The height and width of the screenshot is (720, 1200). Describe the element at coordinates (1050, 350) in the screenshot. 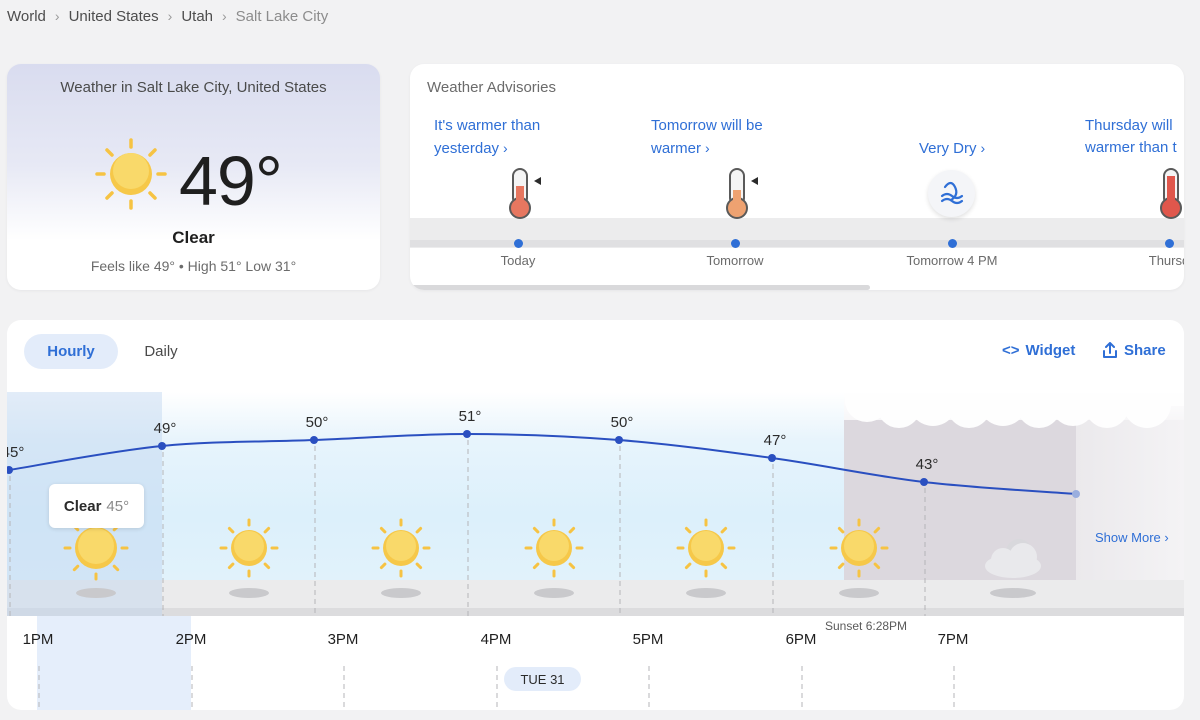

I see `widget-label: Widget` at that location.